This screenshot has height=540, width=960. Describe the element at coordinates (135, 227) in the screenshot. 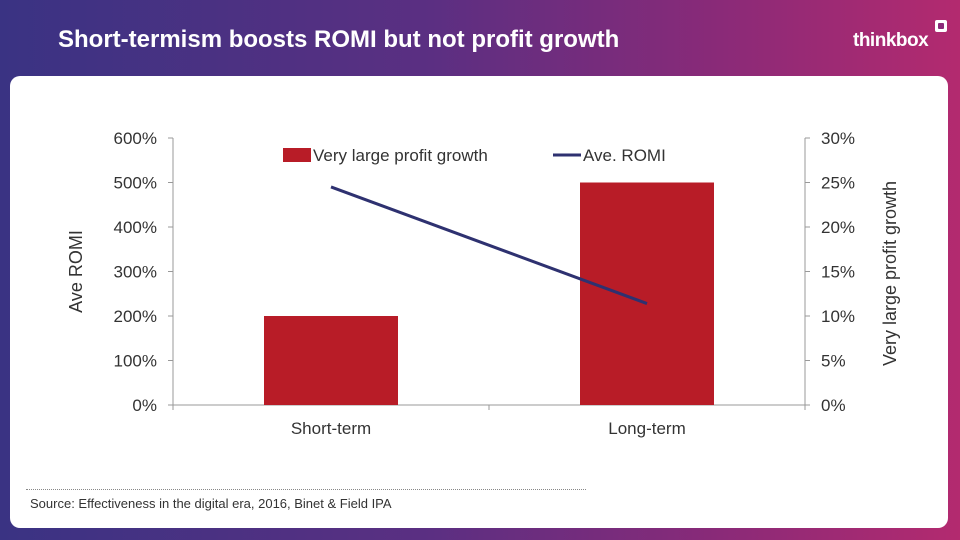

I see `left-tick-label: 400%` at that location.